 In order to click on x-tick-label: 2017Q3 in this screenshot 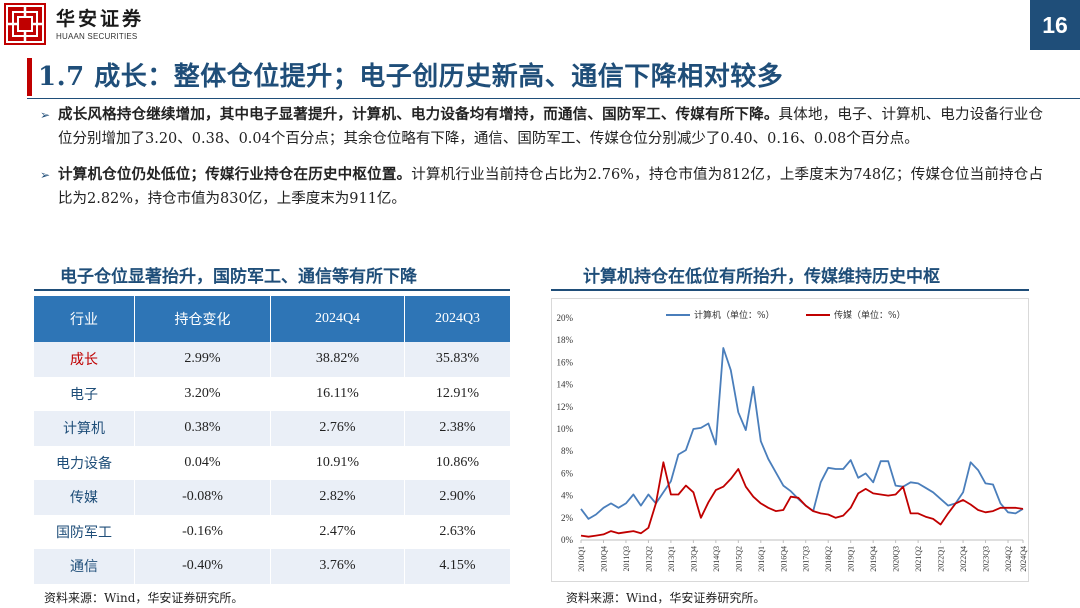, I will do `click(806, 559)`.